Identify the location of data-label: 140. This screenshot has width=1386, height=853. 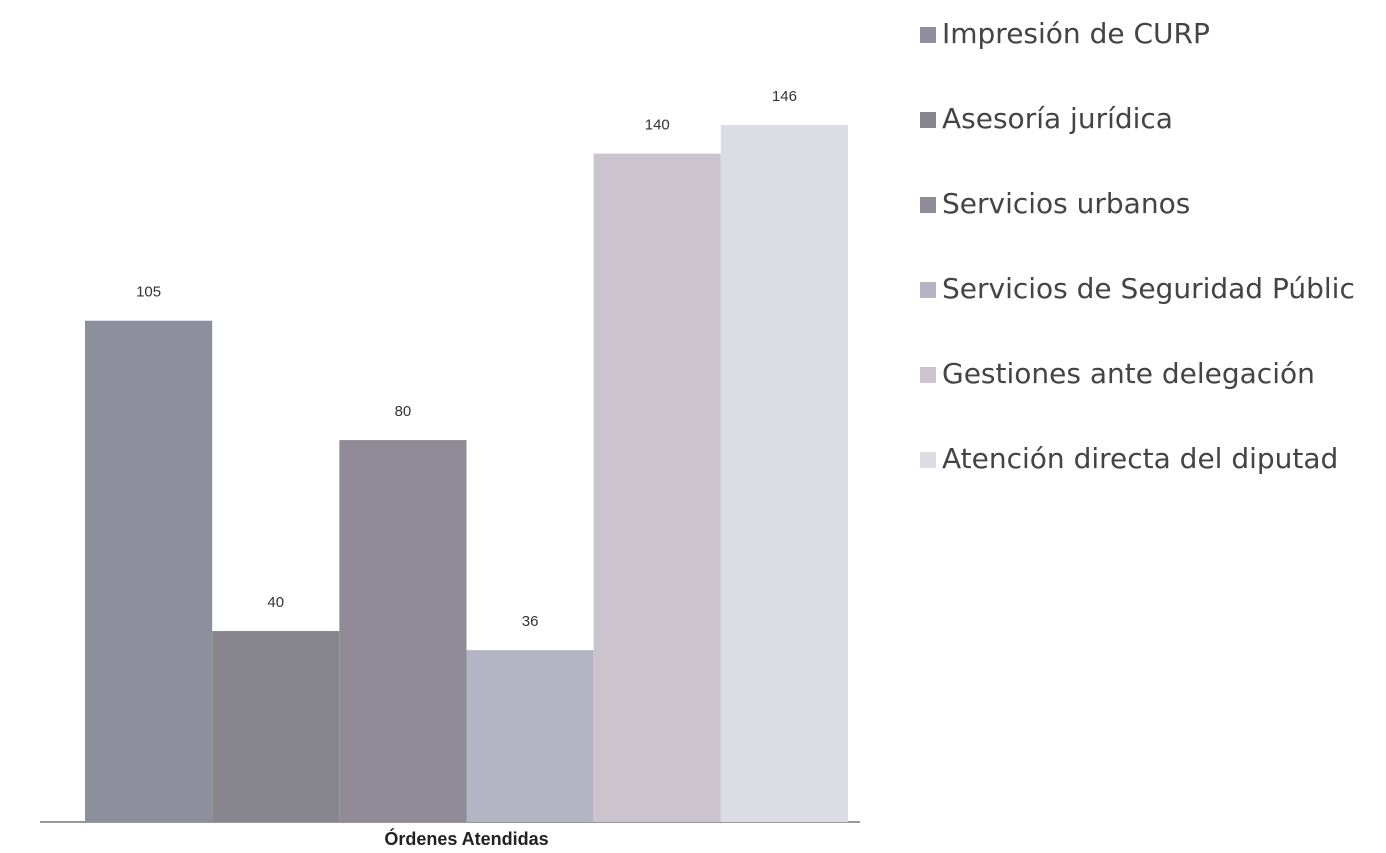
(657, 125).